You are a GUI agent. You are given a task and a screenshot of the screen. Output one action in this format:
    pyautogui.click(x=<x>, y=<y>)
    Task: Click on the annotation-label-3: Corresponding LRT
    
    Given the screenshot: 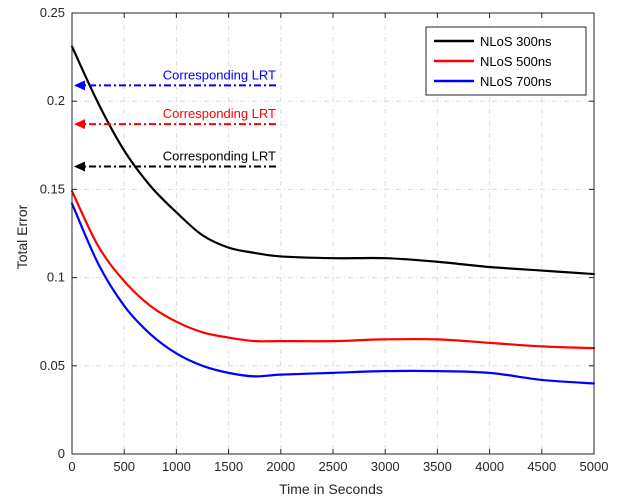 What is the action you would take?
    pyautogui.click(x=219, y=155)
    